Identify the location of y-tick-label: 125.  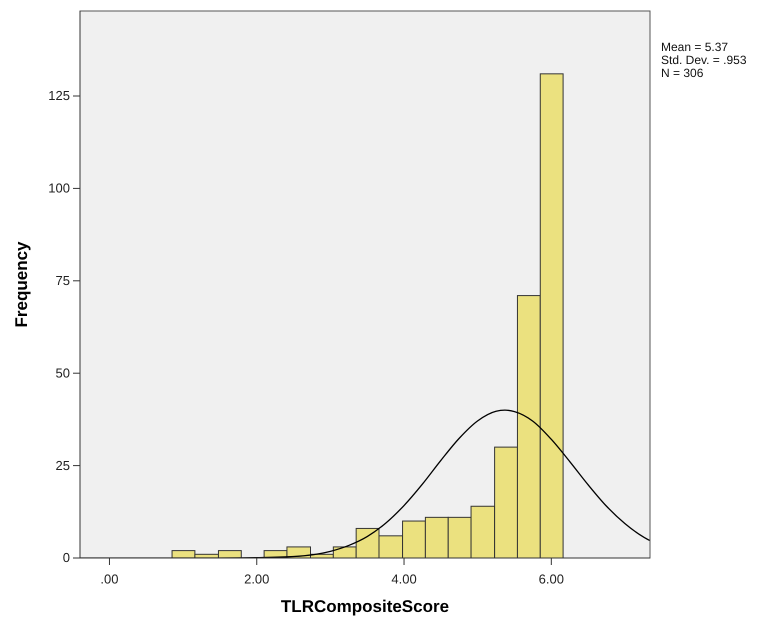
(59, 96).